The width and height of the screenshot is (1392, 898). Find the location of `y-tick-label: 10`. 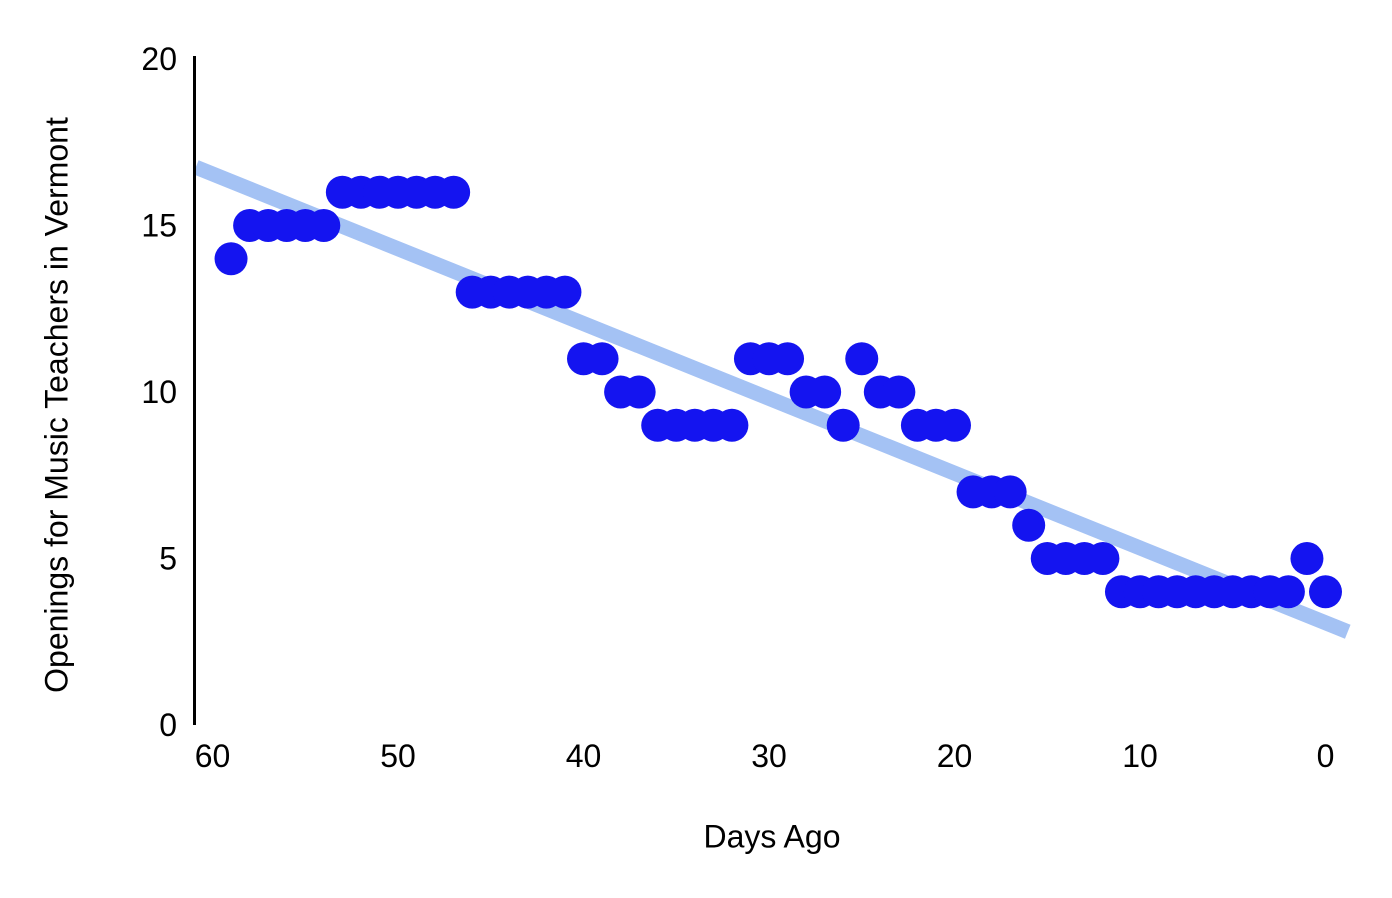

y-tick-label: 10 is located at coordinates (159, 392).